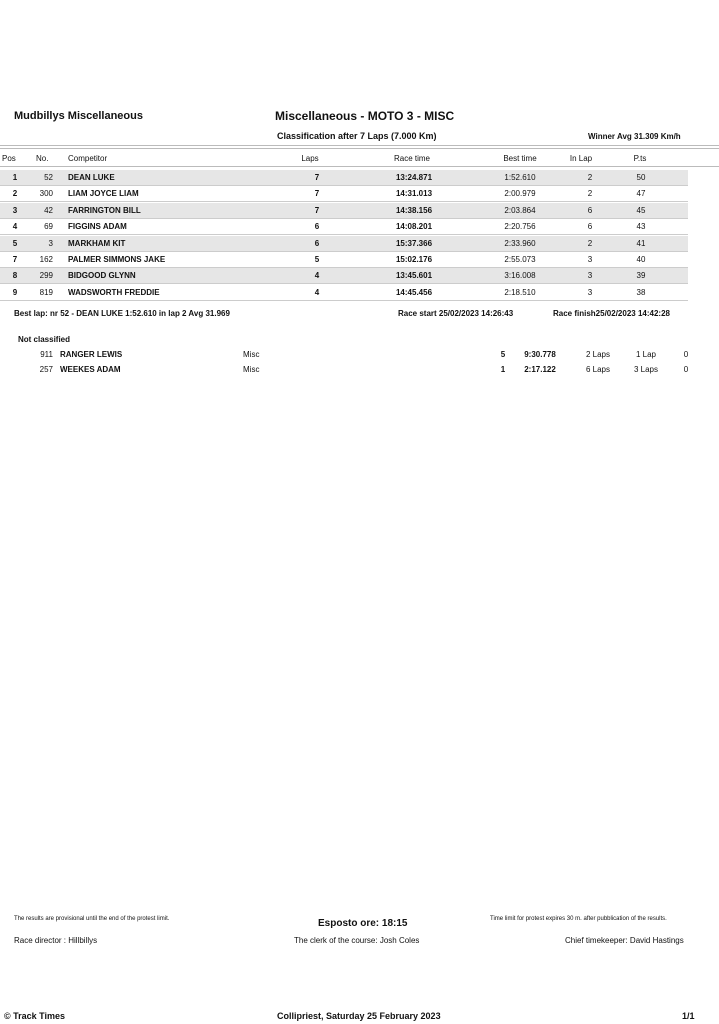 This screenshot has width=719, height=1024. Describe the element at coordinates (46, 354) in the screenshot. I see `cell-no: 911` at that location.